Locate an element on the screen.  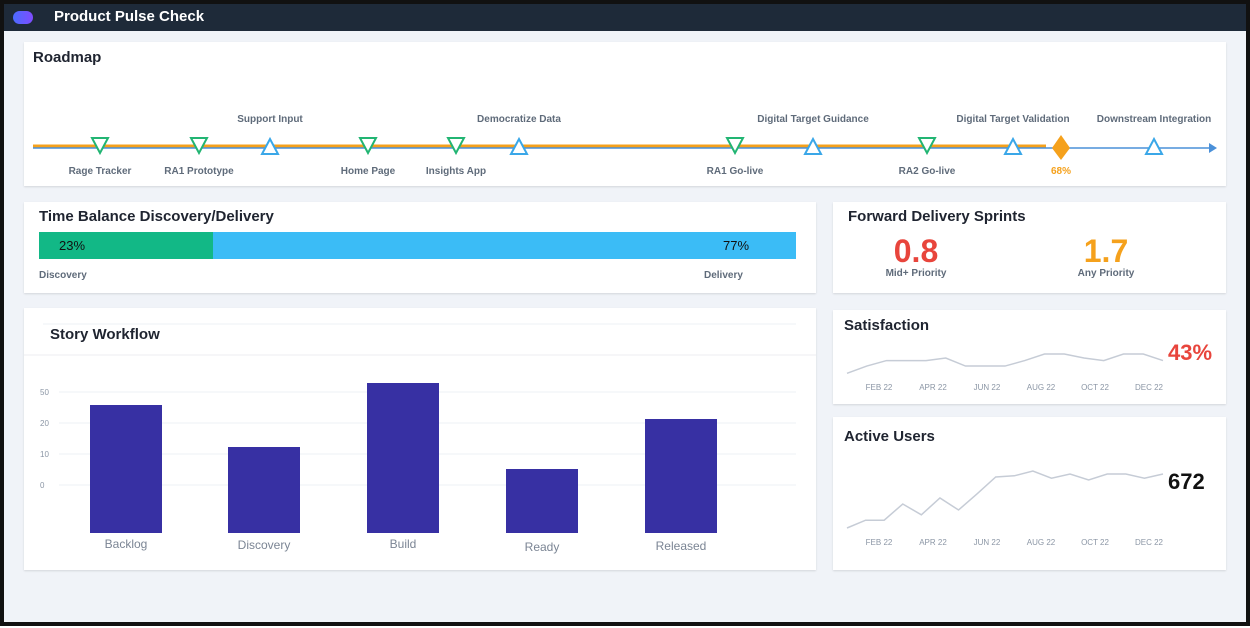
roadmap-milestone: Home Page is located at coordinates (368, 157).